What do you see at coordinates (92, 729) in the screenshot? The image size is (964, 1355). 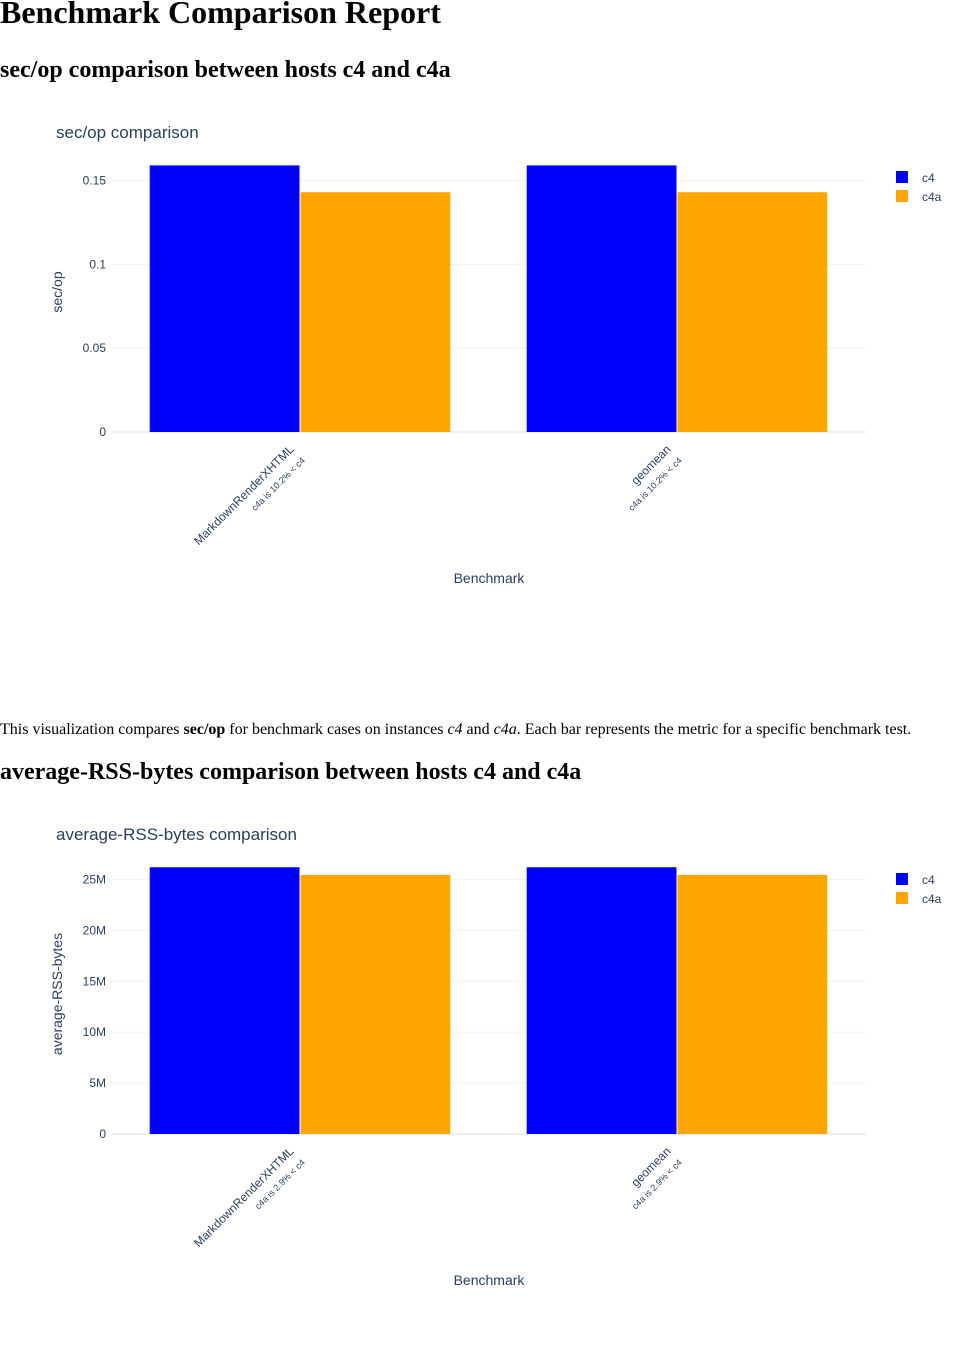 I see `description-text-1: This visualization compares` at bounding box center [92, 729].